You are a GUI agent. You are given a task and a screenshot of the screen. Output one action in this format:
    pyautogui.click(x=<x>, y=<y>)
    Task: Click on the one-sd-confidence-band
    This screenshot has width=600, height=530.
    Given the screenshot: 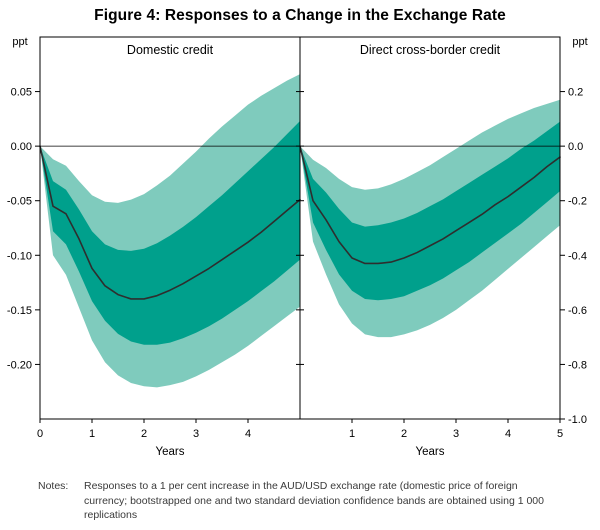 What is the action you would take?
    pyautogui.click(x=430, y=211)
    